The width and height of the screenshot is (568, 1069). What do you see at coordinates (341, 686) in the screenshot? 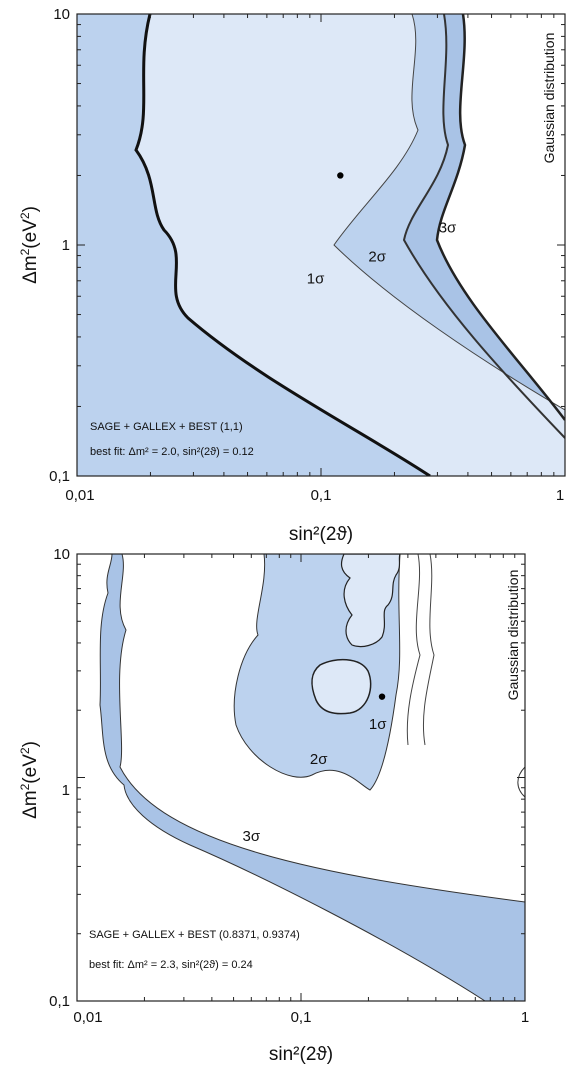
I see `sigma1-region` at bounding box center [341, 686].